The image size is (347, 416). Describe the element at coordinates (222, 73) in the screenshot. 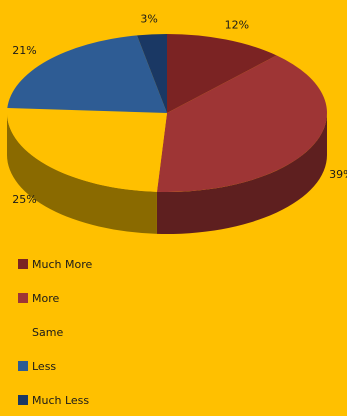

I see `pie-slice-much-more` at that location.